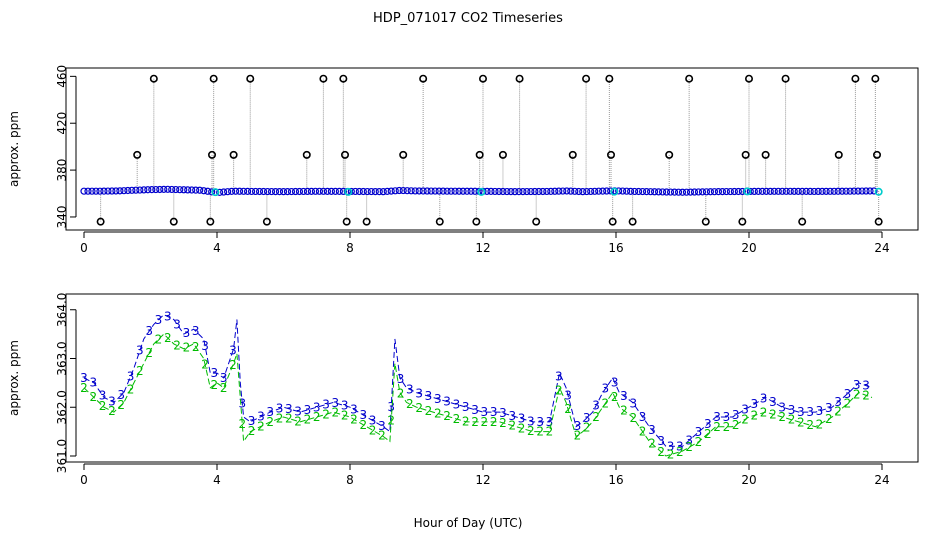  Describe the element at coordinates (62, 407) in the screenshot. I see `bottom-y-tick-label: 362.0` at that location.